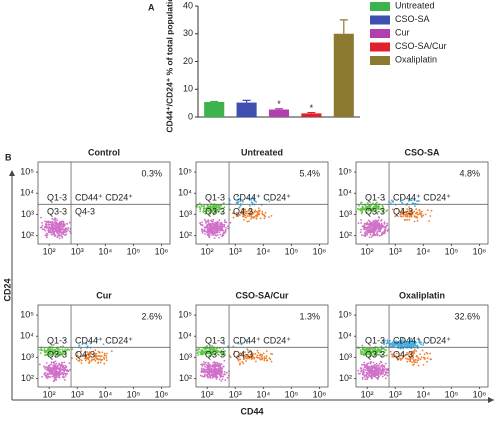 This screenshot has width=500, height=421. What do you see at coordinates (320, 251) in the screenshot?
I see `x-tick-label: 10⁶` at bounding box center [320, 251].